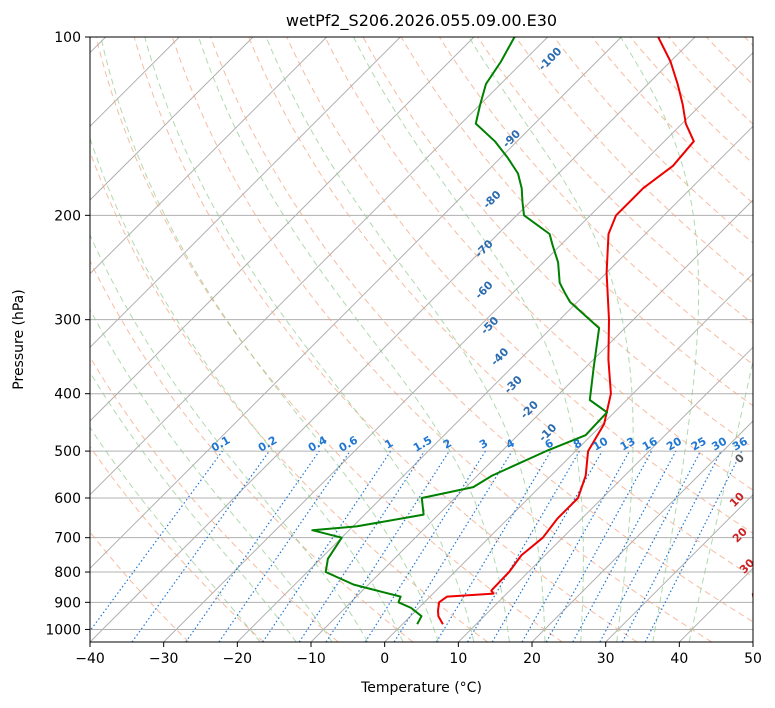  Describe the element at coordinates (483, 248) in the screenshot. I see `dry-adiabat-label: -70` at that location.